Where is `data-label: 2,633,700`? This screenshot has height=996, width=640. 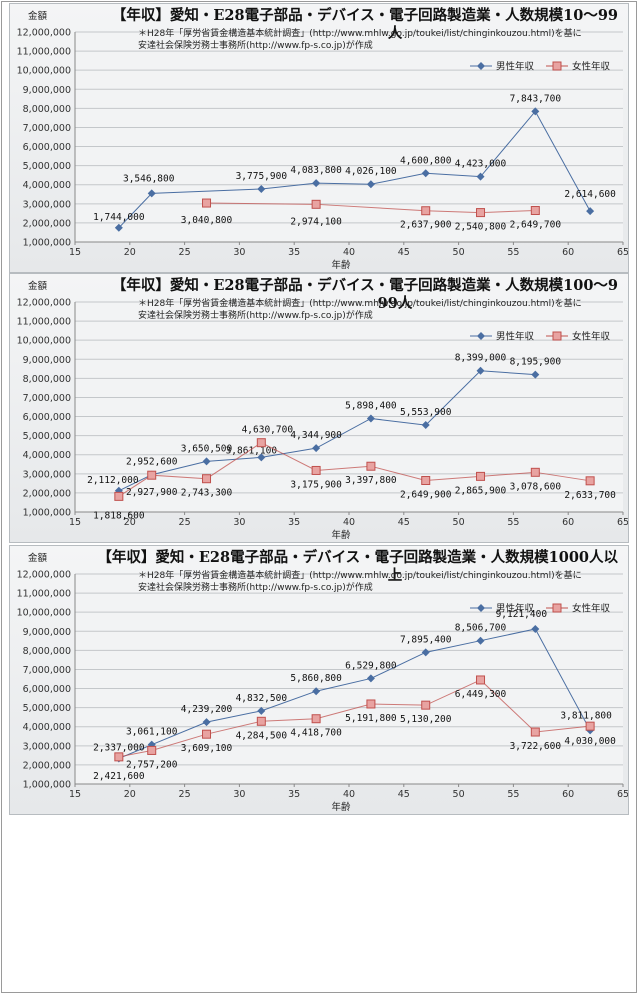 data-label: 2,633,700 is located at coordinates (590, 495).